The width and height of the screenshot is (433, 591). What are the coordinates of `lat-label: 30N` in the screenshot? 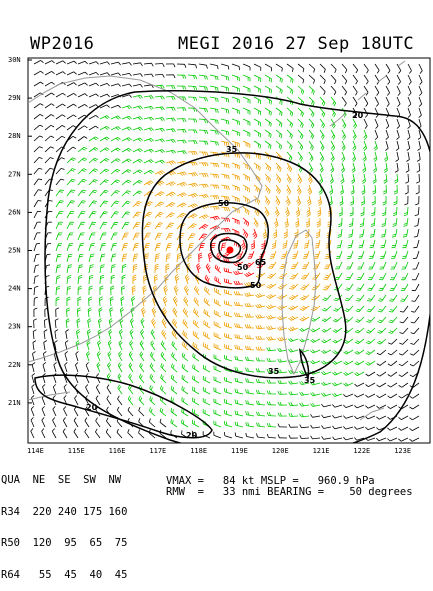 It's located at (14, 60).